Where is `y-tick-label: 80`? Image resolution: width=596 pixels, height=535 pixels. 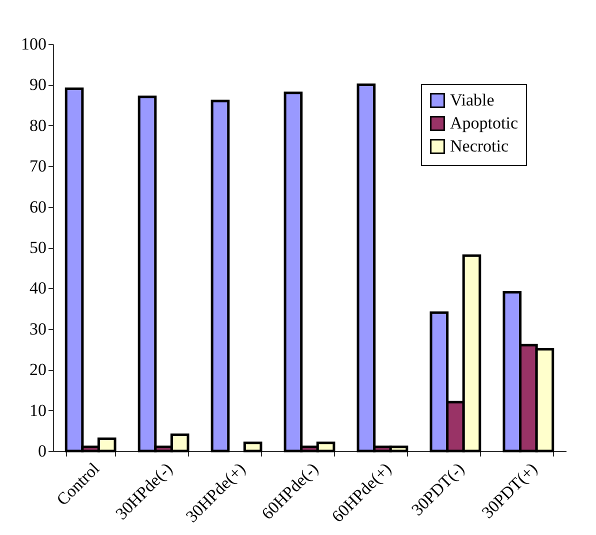
y-tick-label: 80 is located at coordinates (38, 125).